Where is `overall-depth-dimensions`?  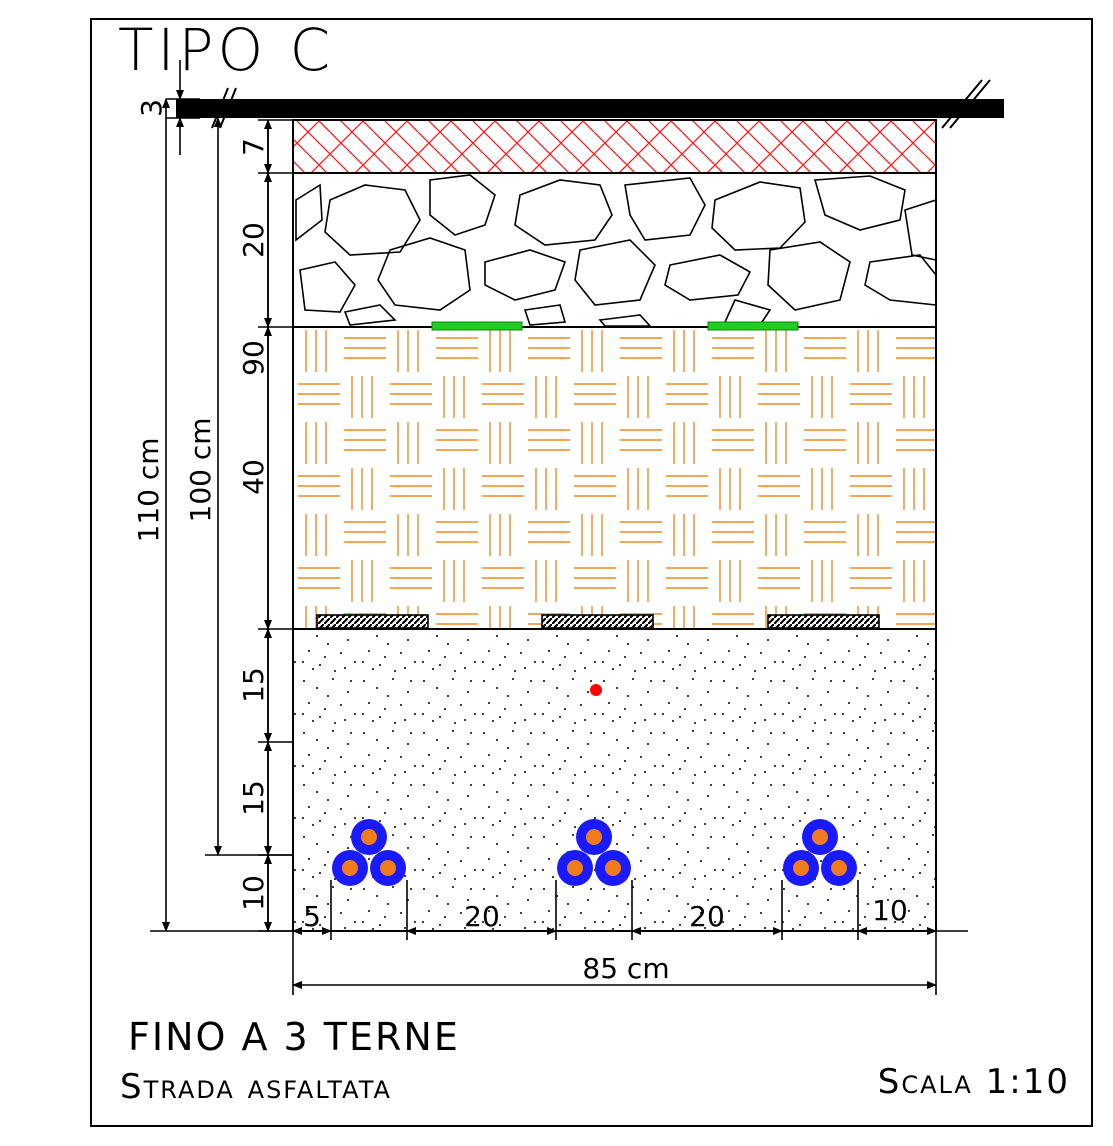 overall-depth-dimensions is located at coordinates (221, 515).